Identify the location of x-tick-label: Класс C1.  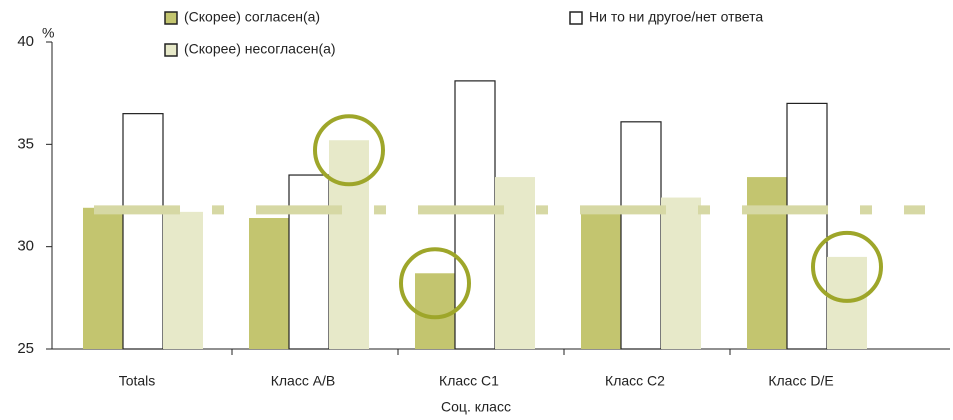
(469, 381).